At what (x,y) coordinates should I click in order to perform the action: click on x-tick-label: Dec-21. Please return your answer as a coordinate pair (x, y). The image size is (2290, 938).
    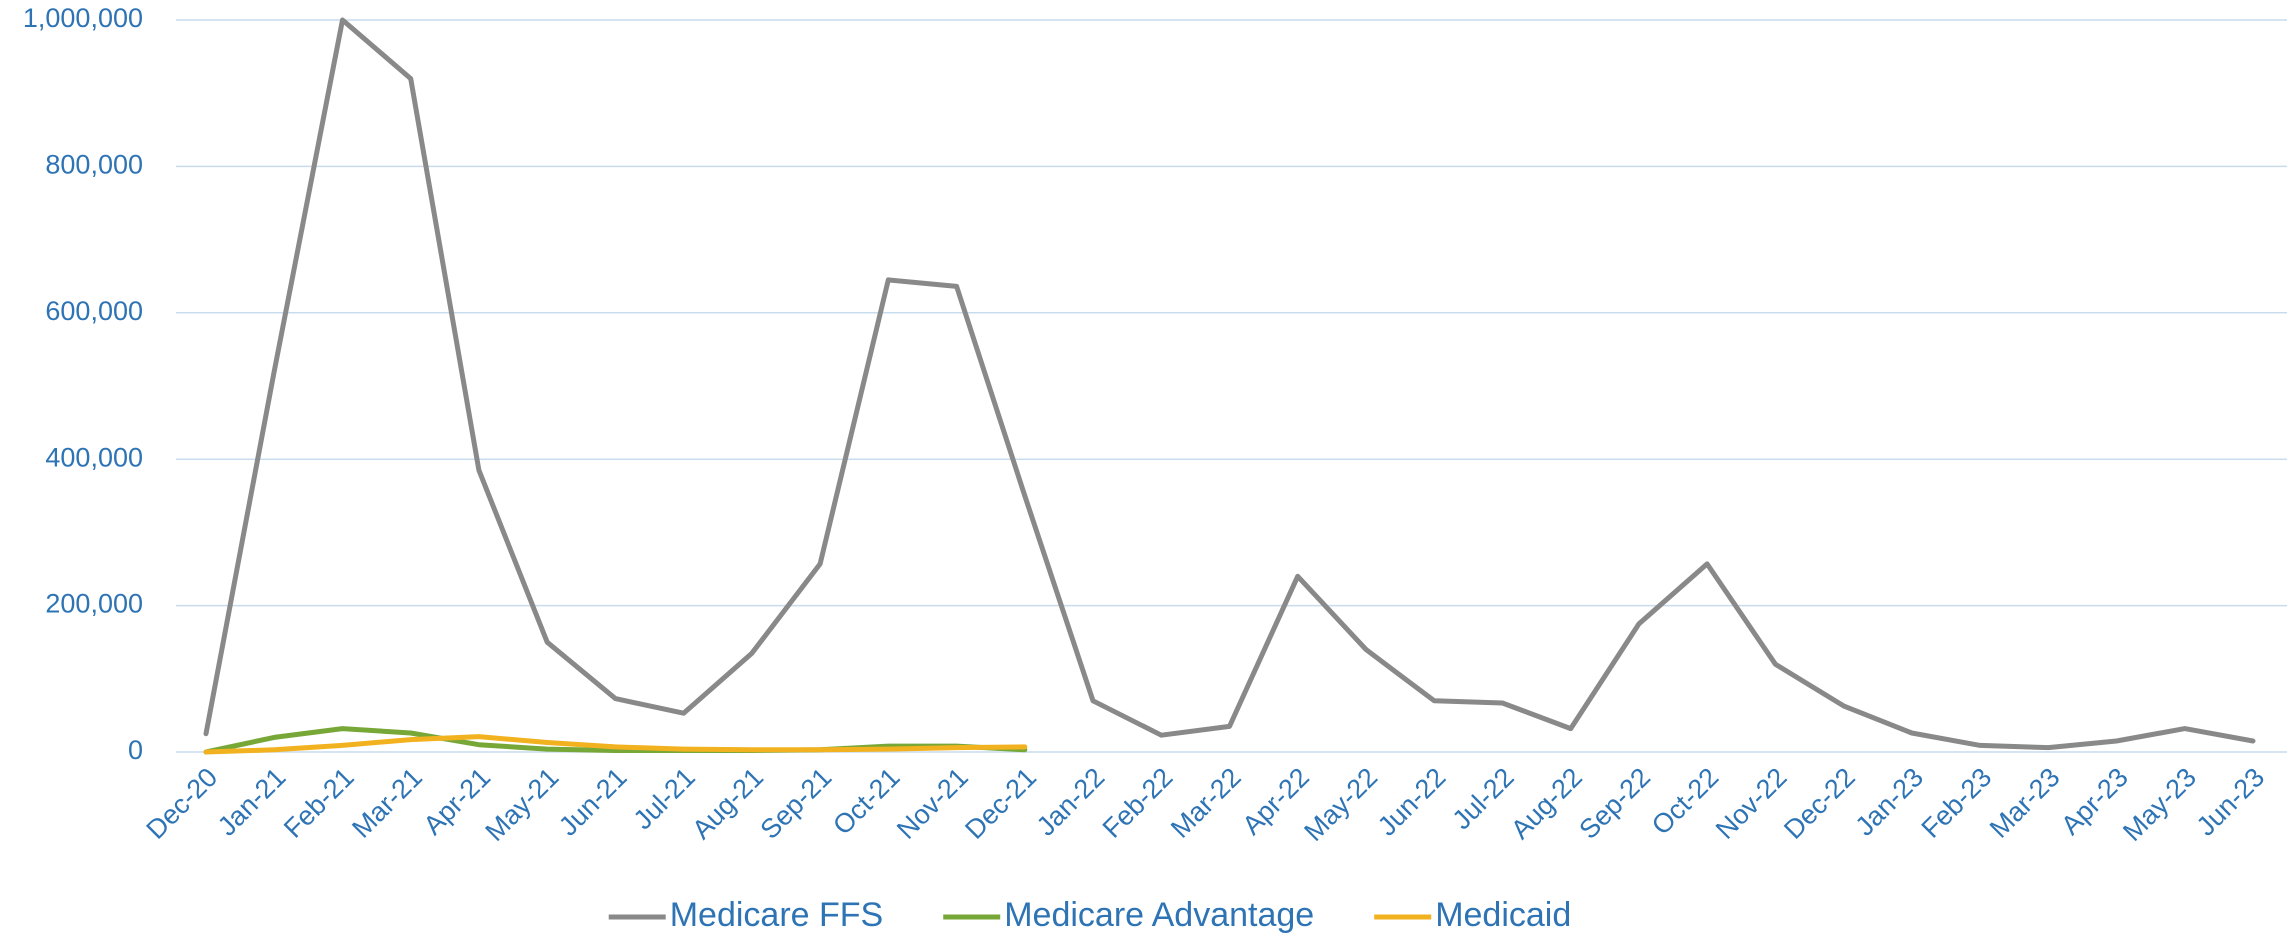
    Looking at the image, I should click on (1000, 803).